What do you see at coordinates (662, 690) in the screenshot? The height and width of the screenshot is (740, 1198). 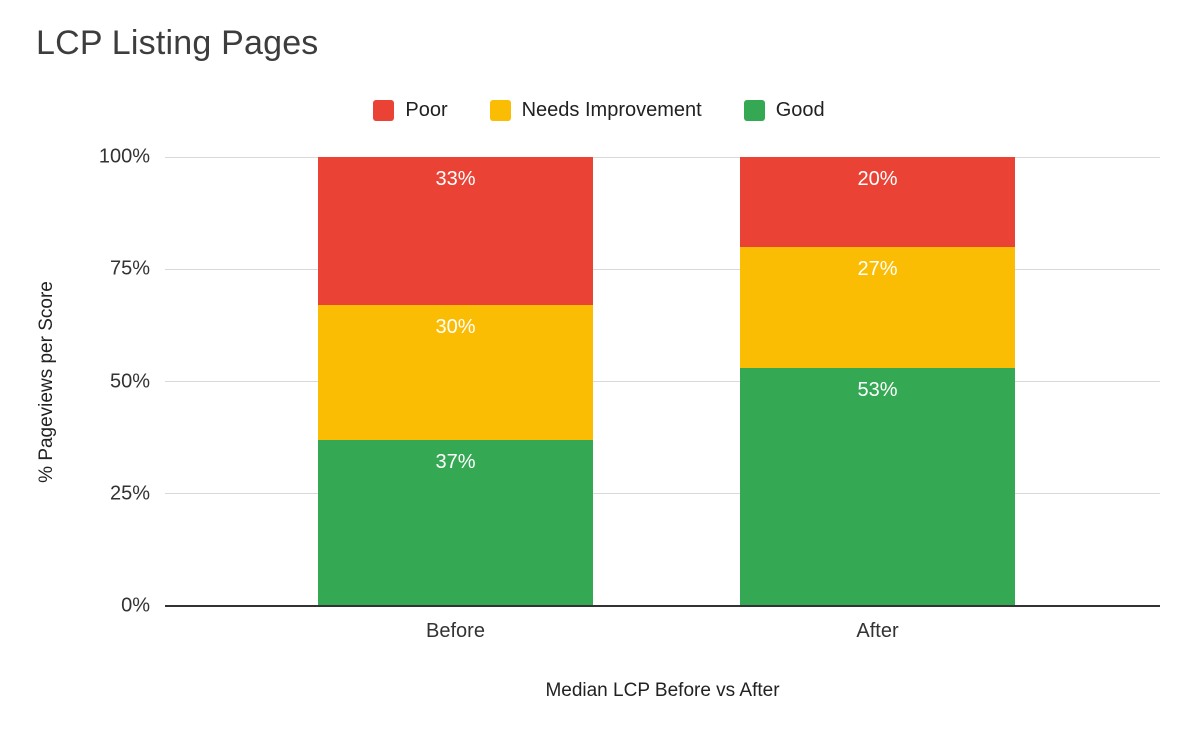 I see `x-axis-title: Median LCP Before vs After` at bounding box center [662, 690].